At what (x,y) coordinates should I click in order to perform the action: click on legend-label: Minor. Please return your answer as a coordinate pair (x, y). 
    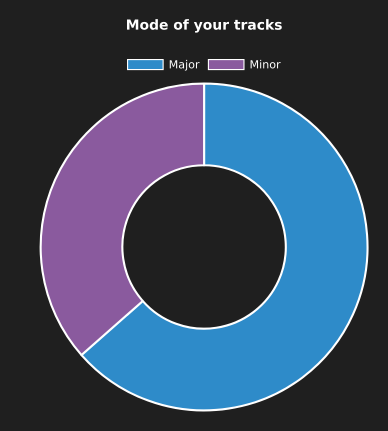
    Looking at the image, I should click on (265, 64).